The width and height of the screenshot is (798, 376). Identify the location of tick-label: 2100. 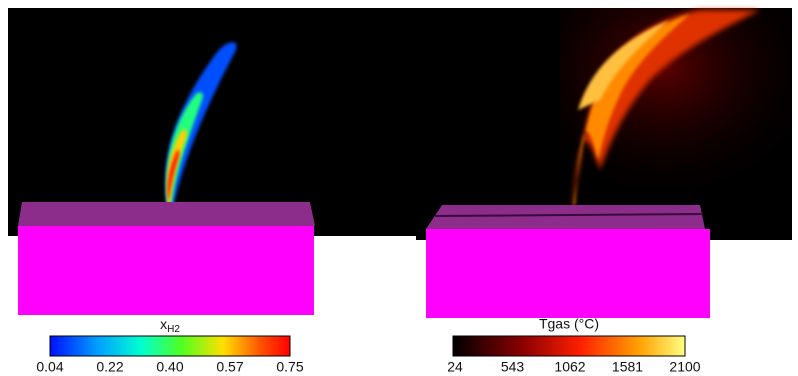
(684, 367).